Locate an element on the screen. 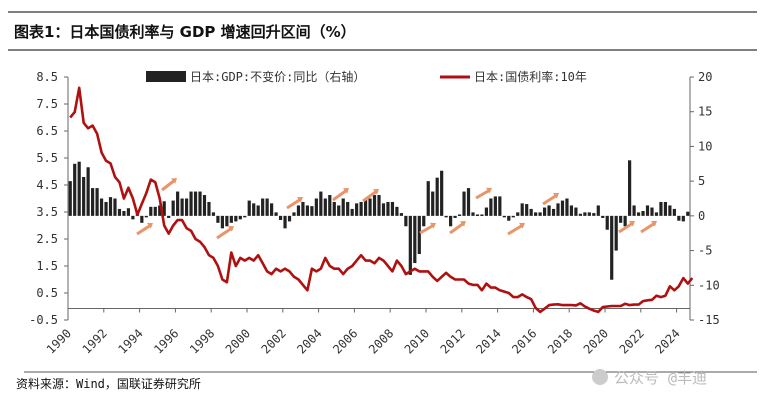 This screenshot has height=410, width=765. right-axis-tick-label: 15 is located at coordinates (705, 112).